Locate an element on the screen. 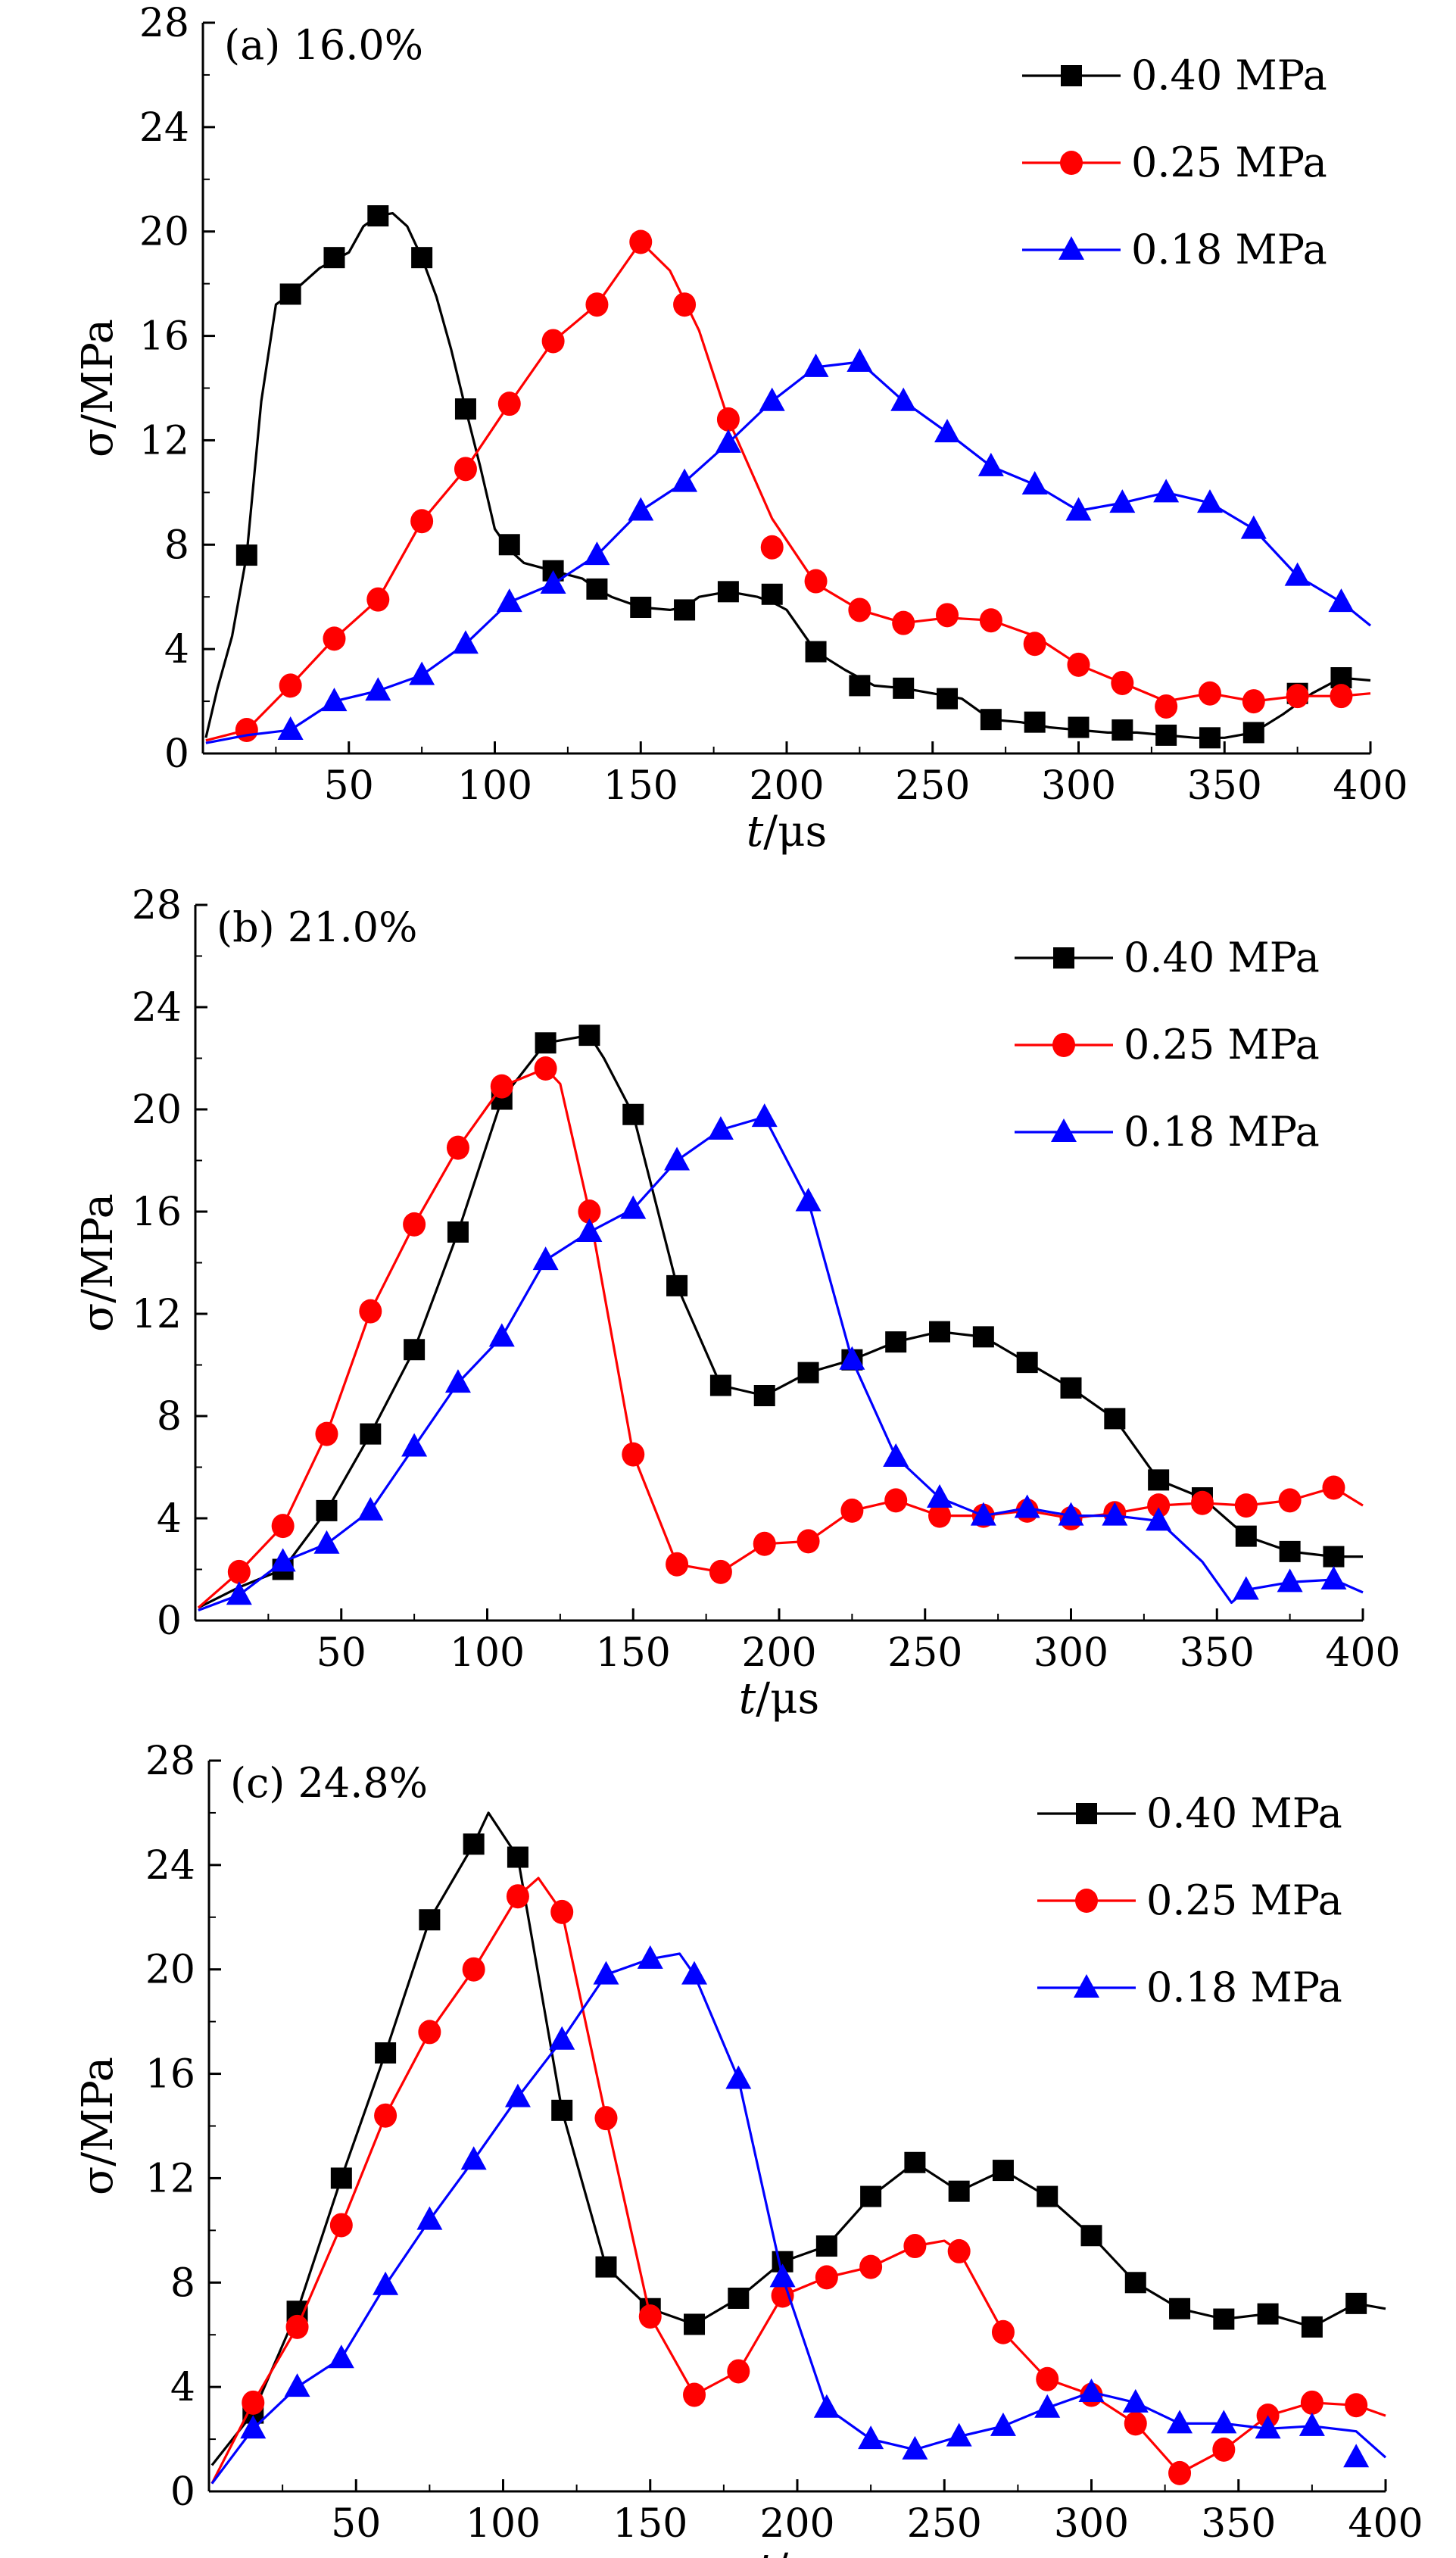  x-axis-title-variable: t is located at coordinates (747, 1699).